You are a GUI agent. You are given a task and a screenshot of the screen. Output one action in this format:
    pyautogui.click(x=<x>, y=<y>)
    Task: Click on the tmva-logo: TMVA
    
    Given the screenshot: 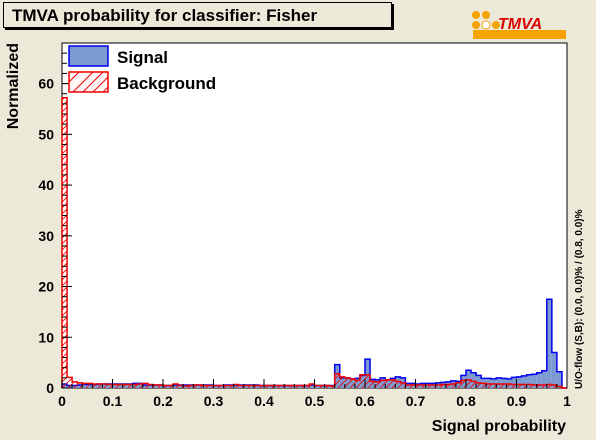 What is the action you would take?
    pyautogui.click(x=519, y=25)
    